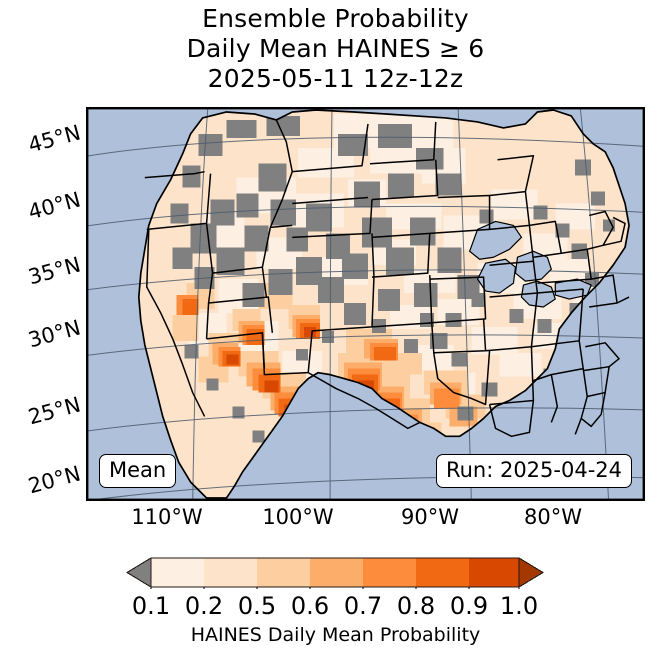  I want to click on member-tag: Mean, so click(138, 471).